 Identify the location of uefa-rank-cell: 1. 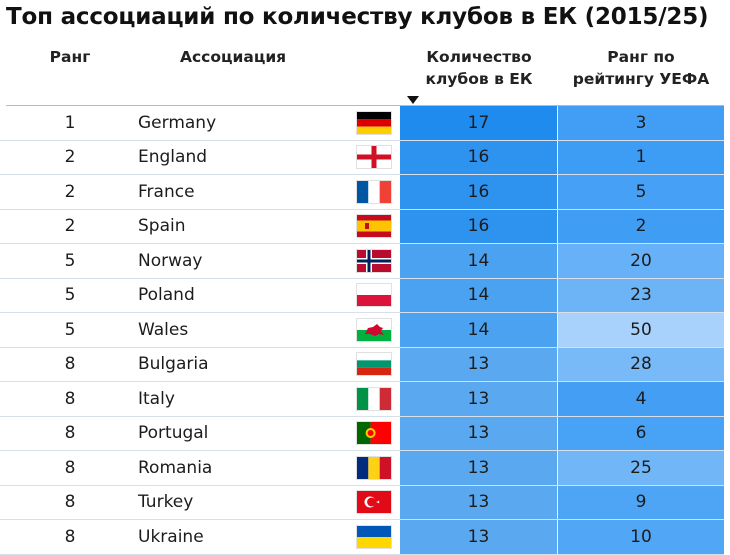
(641, 157).